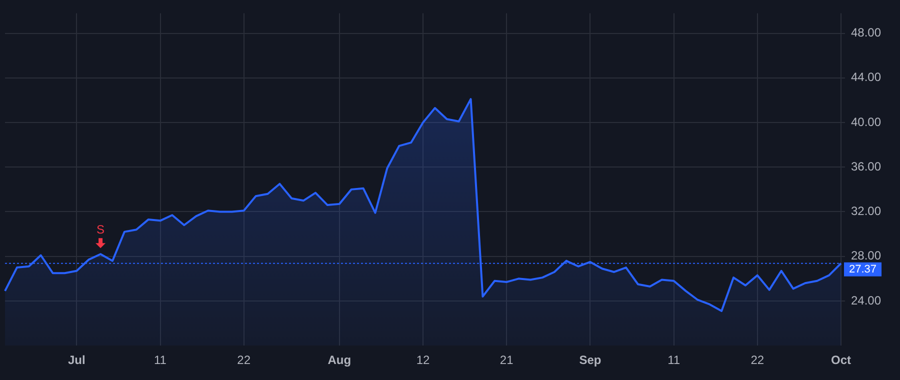 The height and width of the screenshot is (380, 900). I want to click on ref-line-label: 27.37, so click(863, 269).